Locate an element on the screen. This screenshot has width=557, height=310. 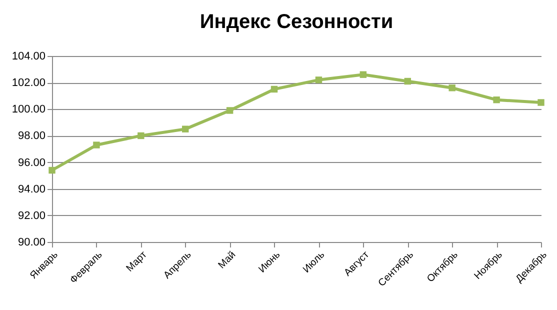
y-tick-label: 92.00 is located at coordinates (32, 216).